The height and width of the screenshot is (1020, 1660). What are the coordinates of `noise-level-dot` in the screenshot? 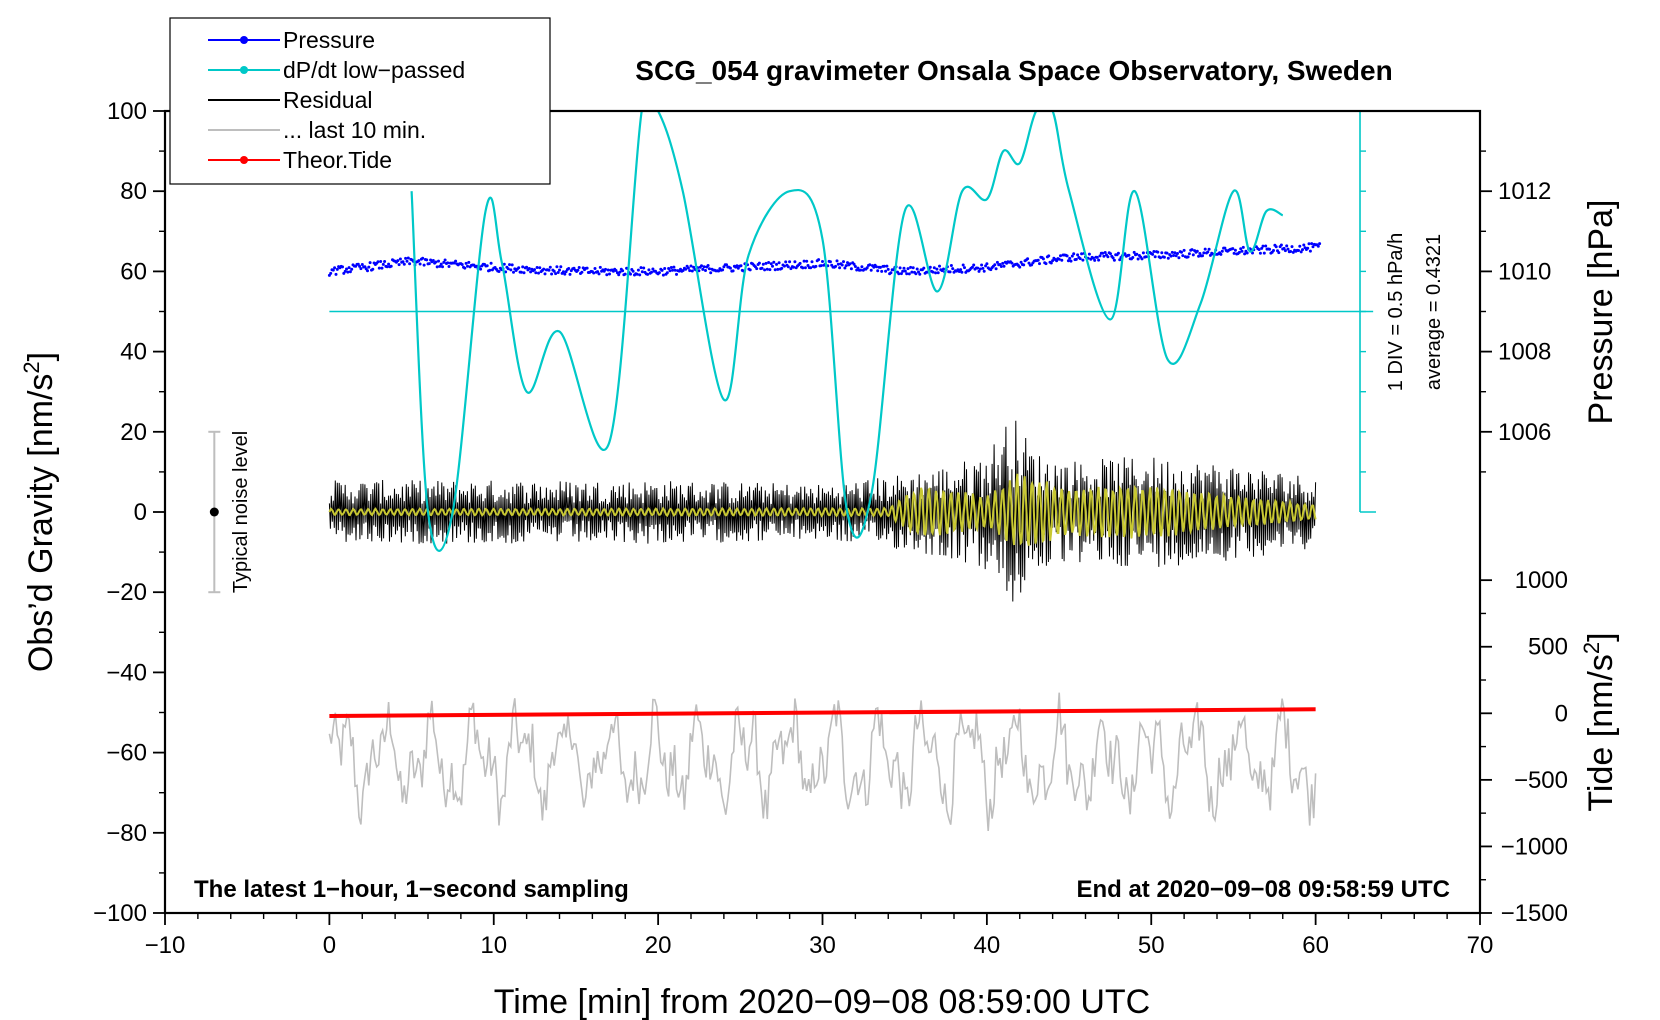 It's located at (214, 512).